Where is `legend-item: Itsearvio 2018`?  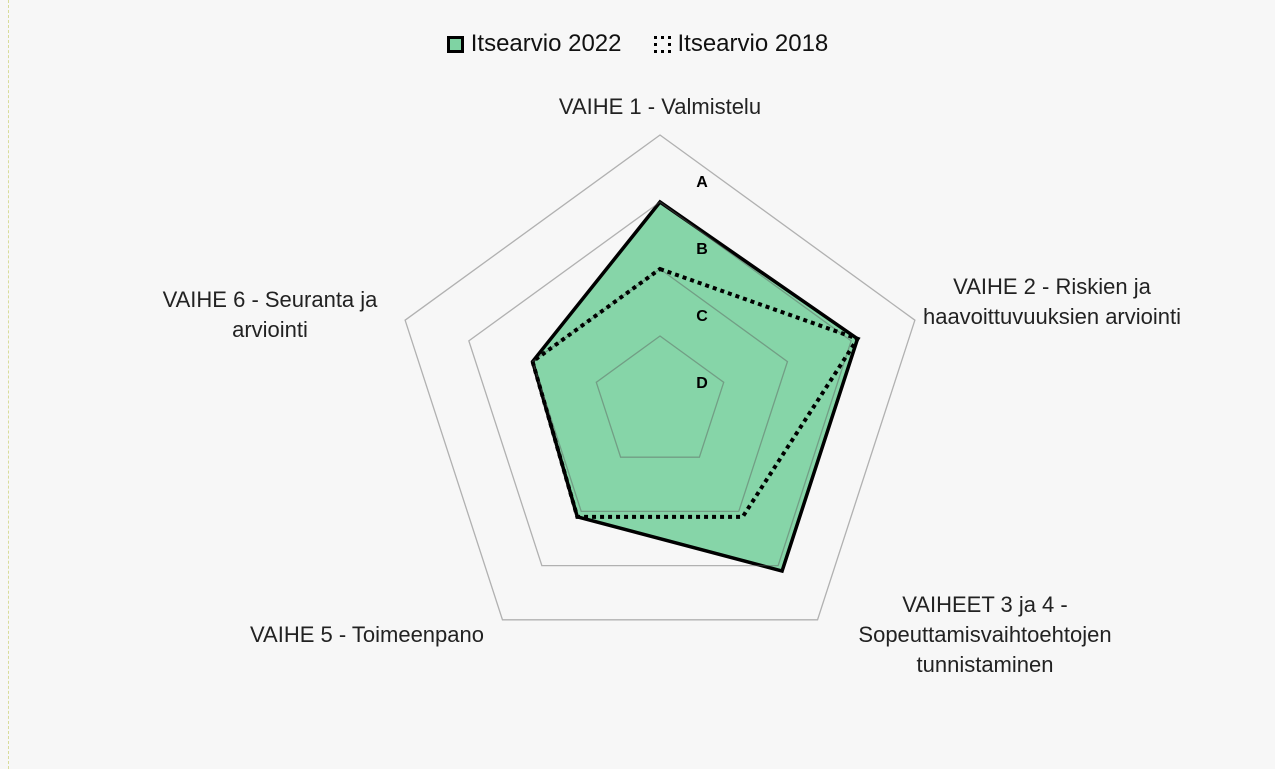
legend-item: Itsearvio 2018 is located at coordinates (741, 44).